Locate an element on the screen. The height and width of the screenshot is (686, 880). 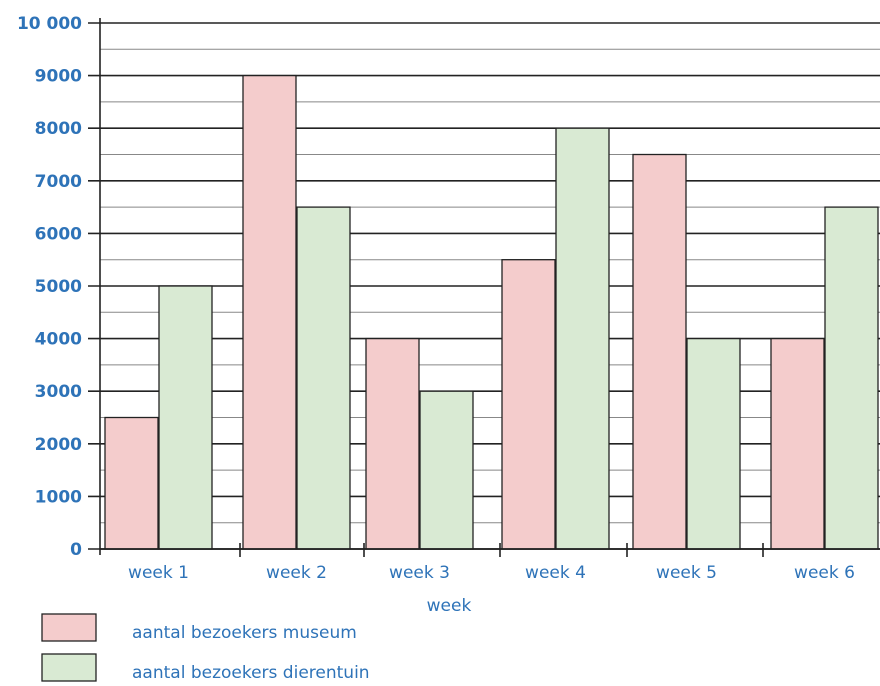
y-tick-label: 4000 is located at coordinates (58, 340).